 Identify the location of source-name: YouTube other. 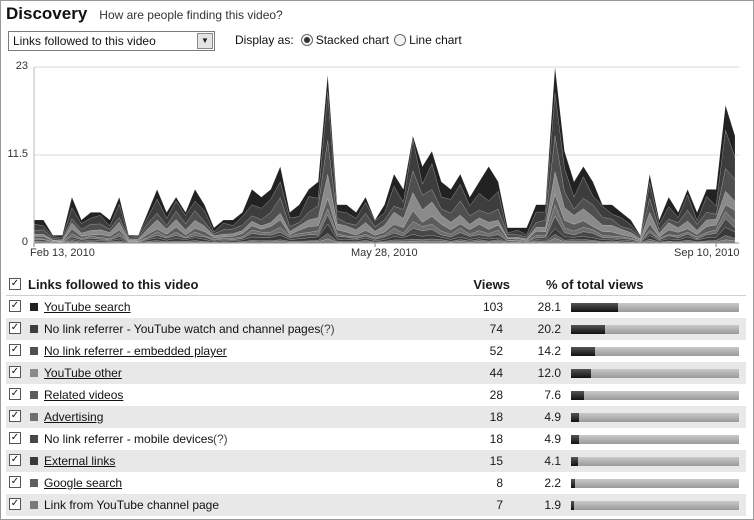
(83, 373).